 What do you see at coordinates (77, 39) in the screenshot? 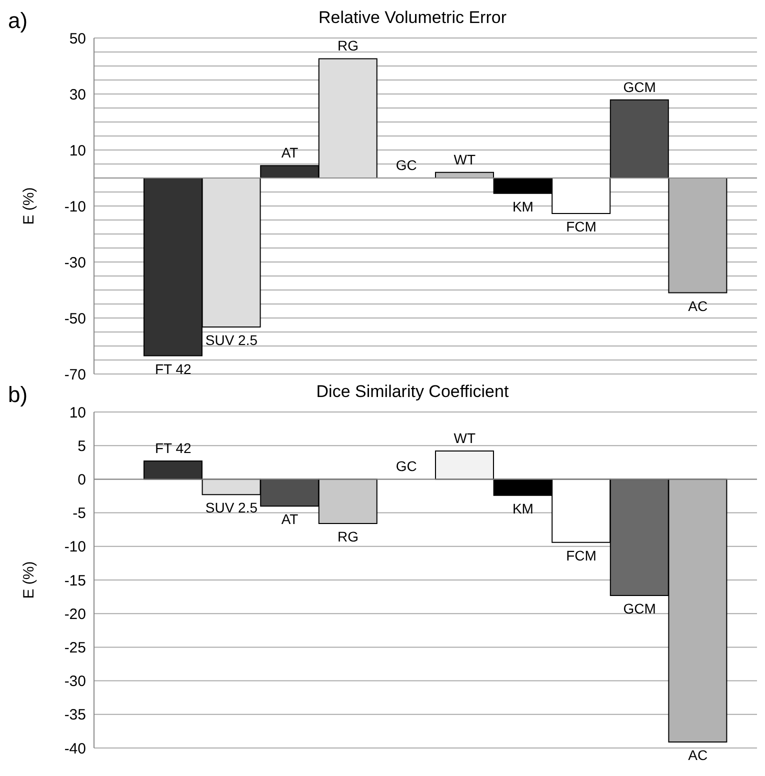
I see `y-tick-label: 50` at bounding box center [77, 39].